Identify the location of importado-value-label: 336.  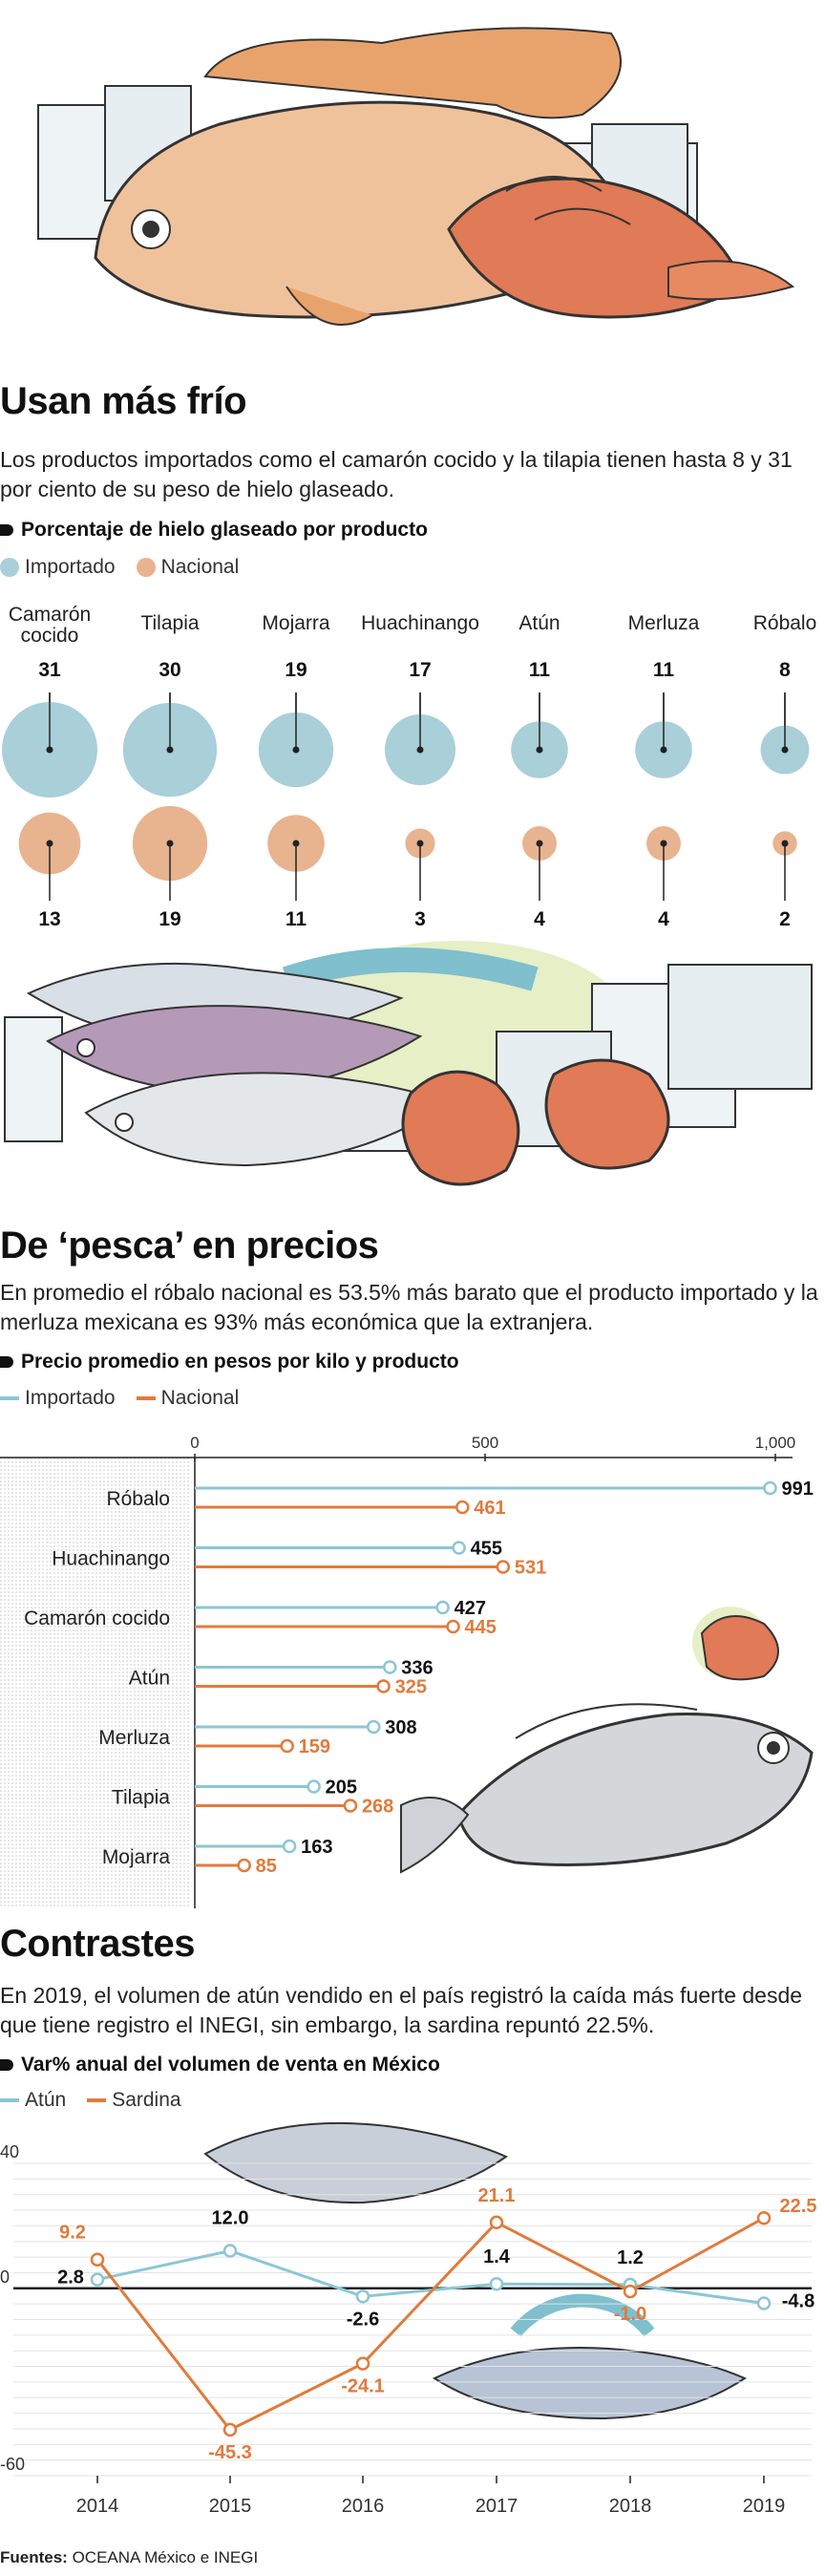
(417, 1668).